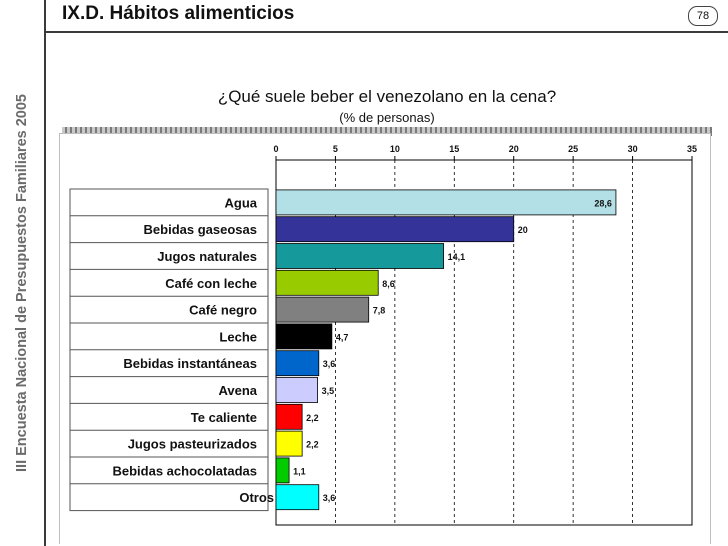 This screenshot has width=728, height=546. Describe the element at coordinates (178, 13) in the screenshot. I see `page-title: IX.D. Hábitos alimenticios` at that location.